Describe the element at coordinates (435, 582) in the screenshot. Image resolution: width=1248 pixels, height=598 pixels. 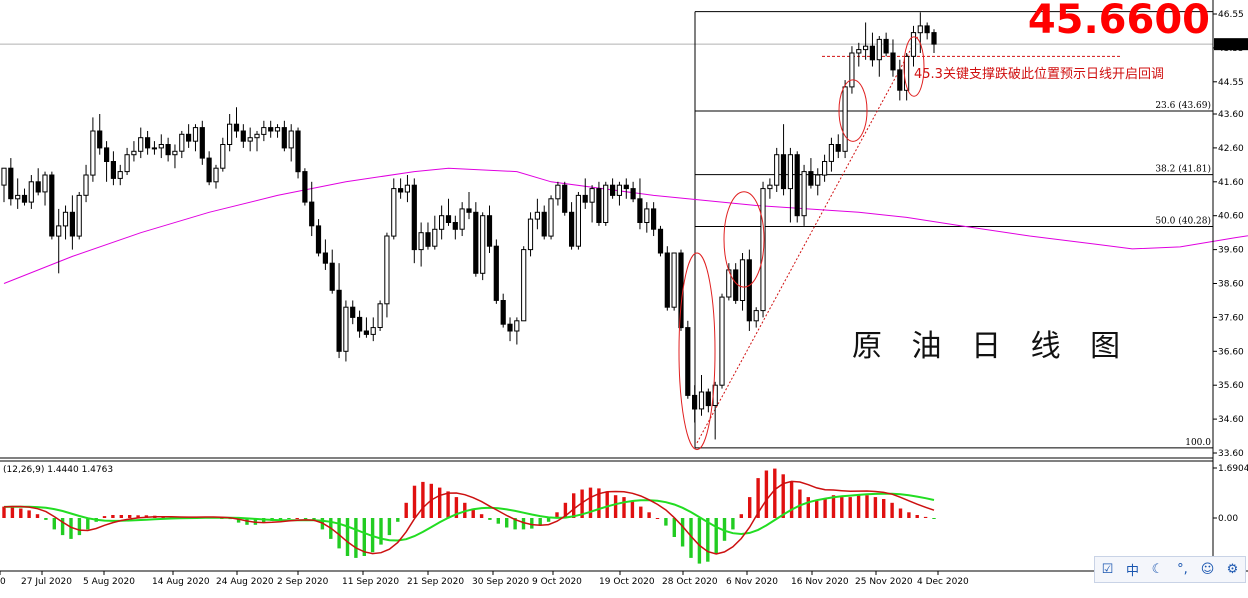
I see `time-tick-label: 21 Sep 2020` at that location.